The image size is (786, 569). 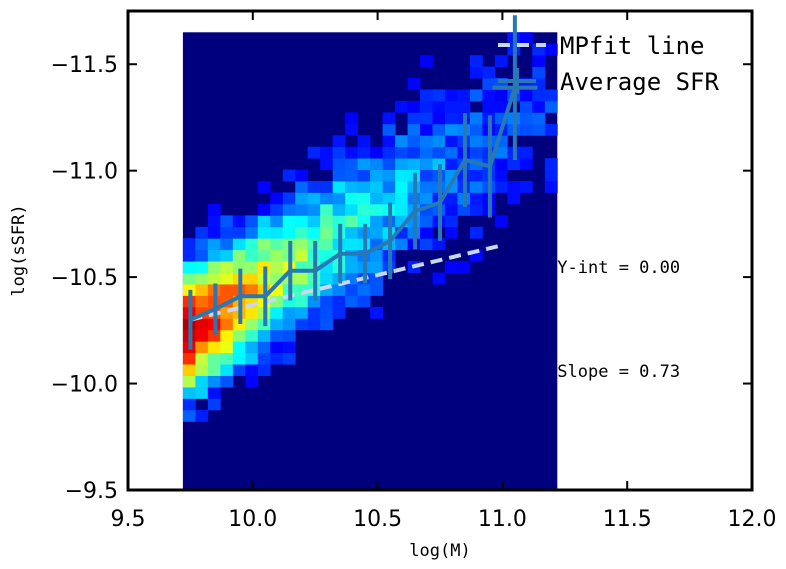 I want to click on y-tick-label: −11.0, so click(x=84, y=172).